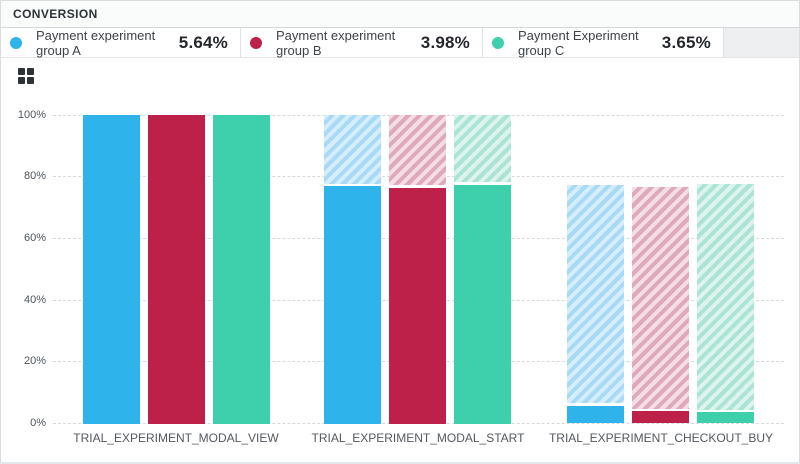 This screenshot has width=800, height=464. I want to click on legend-value: 5.64%, so click(203, 42).